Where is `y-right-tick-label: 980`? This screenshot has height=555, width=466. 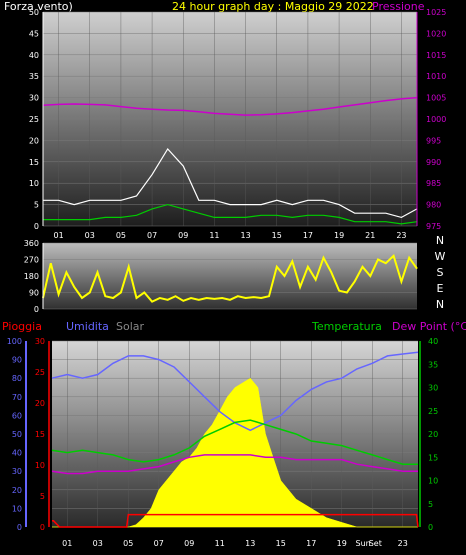
y-right-tick-label: 980 is located at coordinates (433, 205).